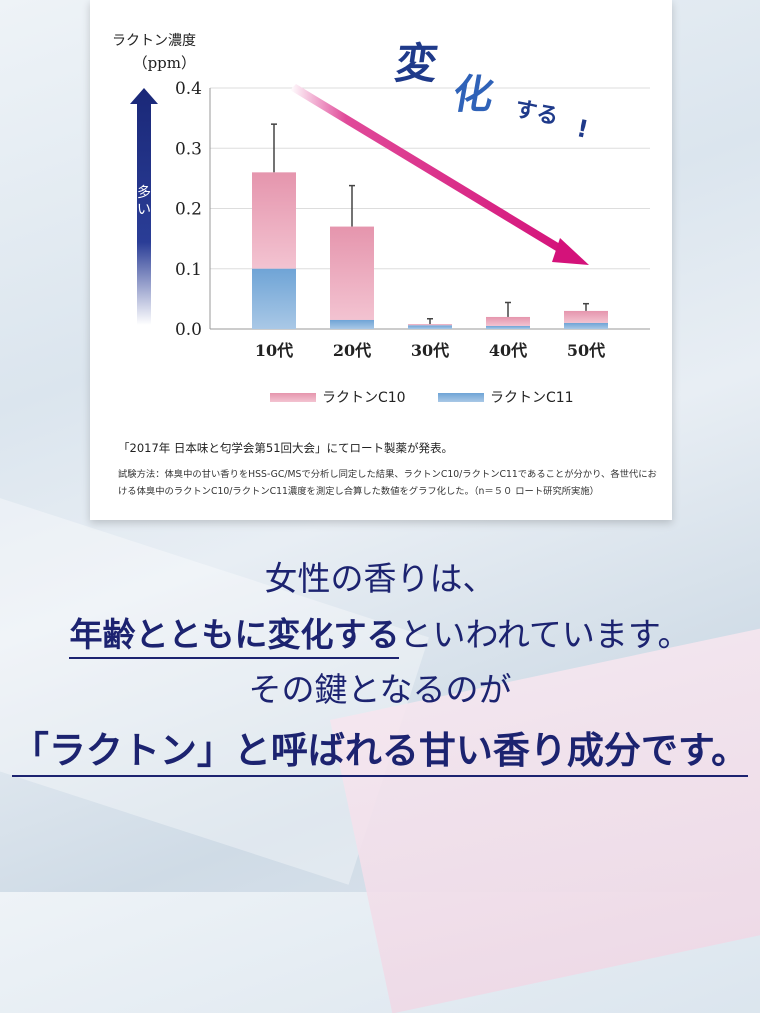 The image size is (760, 1013). Describe the element at coordinates (586, 350) in the screenshot. I see `x-tick-label: 50代` at that location.